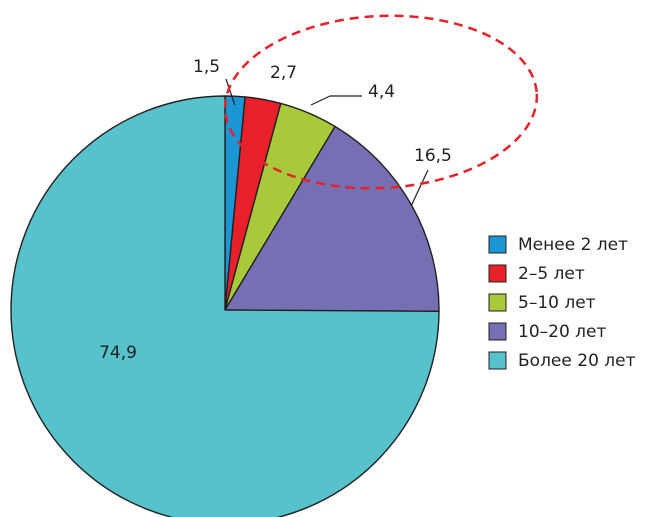 The image size is (652, 517). What do you see at coordinates (381, 92) in the screenshot?
I see `data-label: 4,4` at bounding box center [381, 92].